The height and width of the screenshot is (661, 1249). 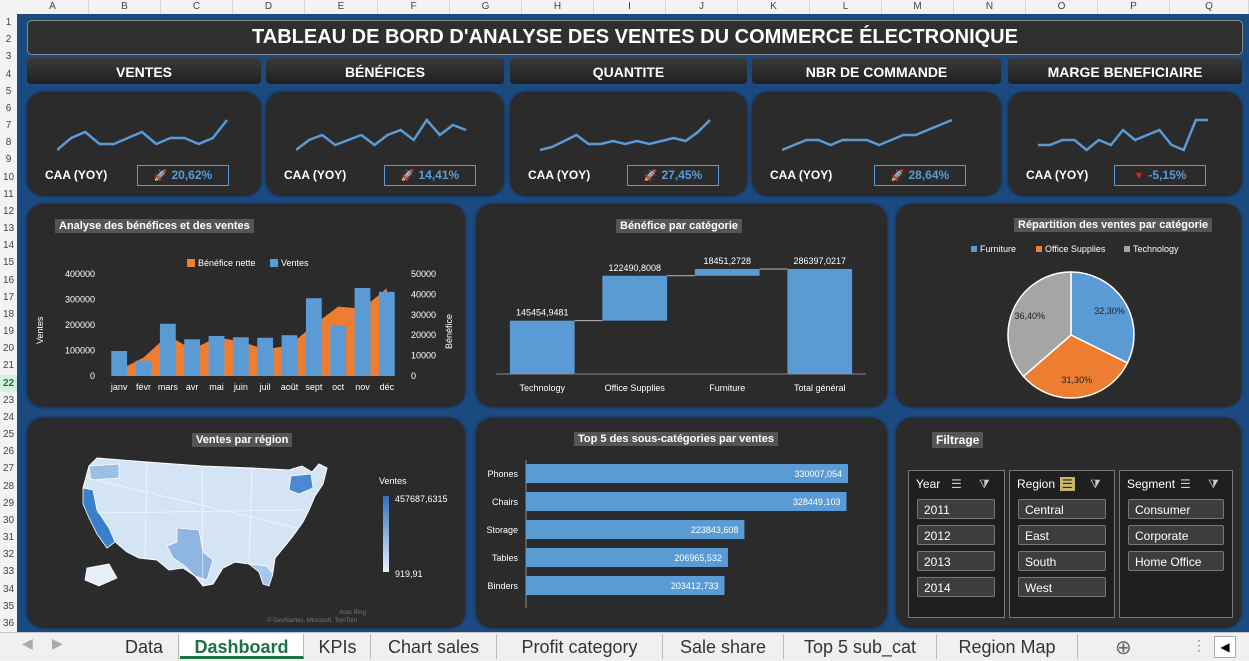 What do you see at coordinates (242, 440) in the screenshot?
I see `chart-title: Ventes par région` at bounding box center [242, 440].